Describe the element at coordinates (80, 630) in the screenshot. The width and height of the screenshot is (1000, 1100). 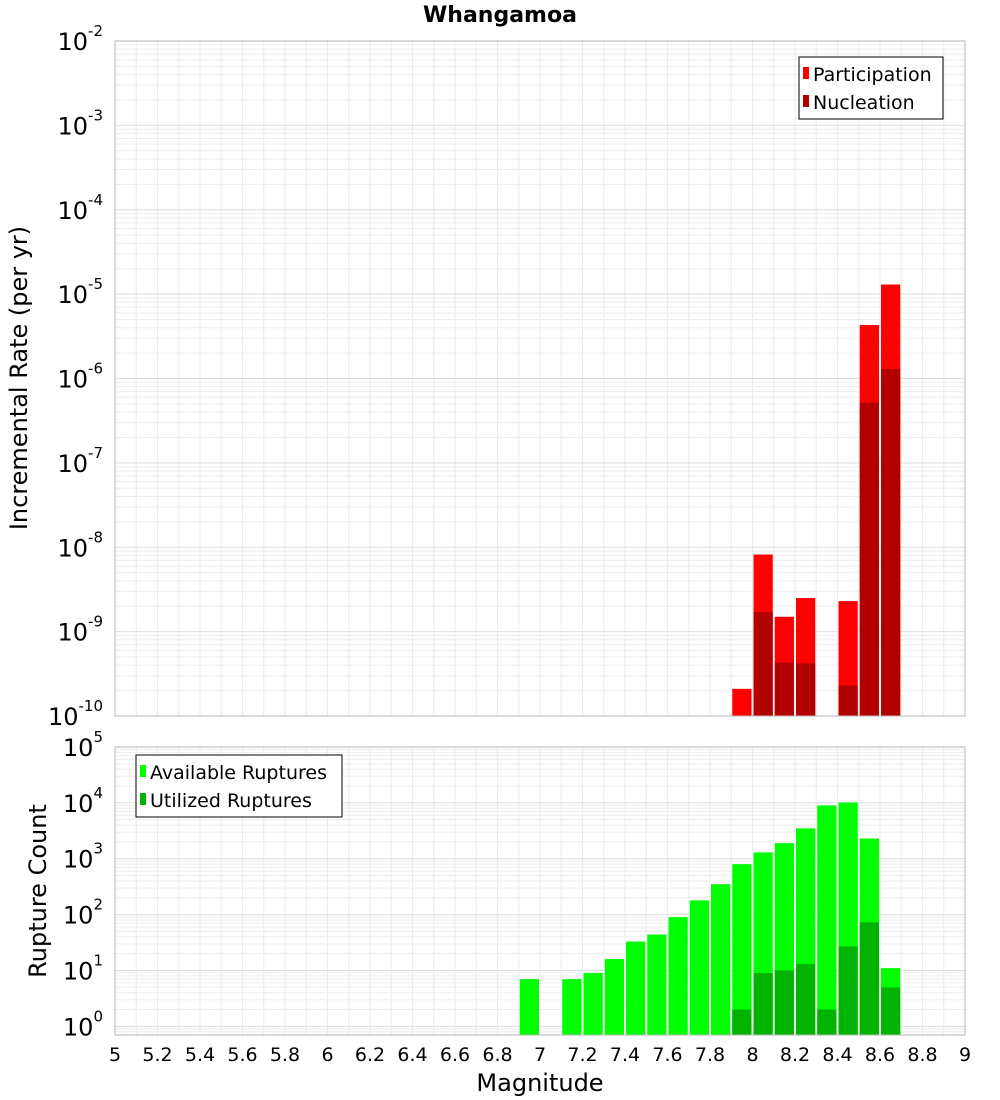
I see `top-y-tick-label: 10⁻⁹` at that location.